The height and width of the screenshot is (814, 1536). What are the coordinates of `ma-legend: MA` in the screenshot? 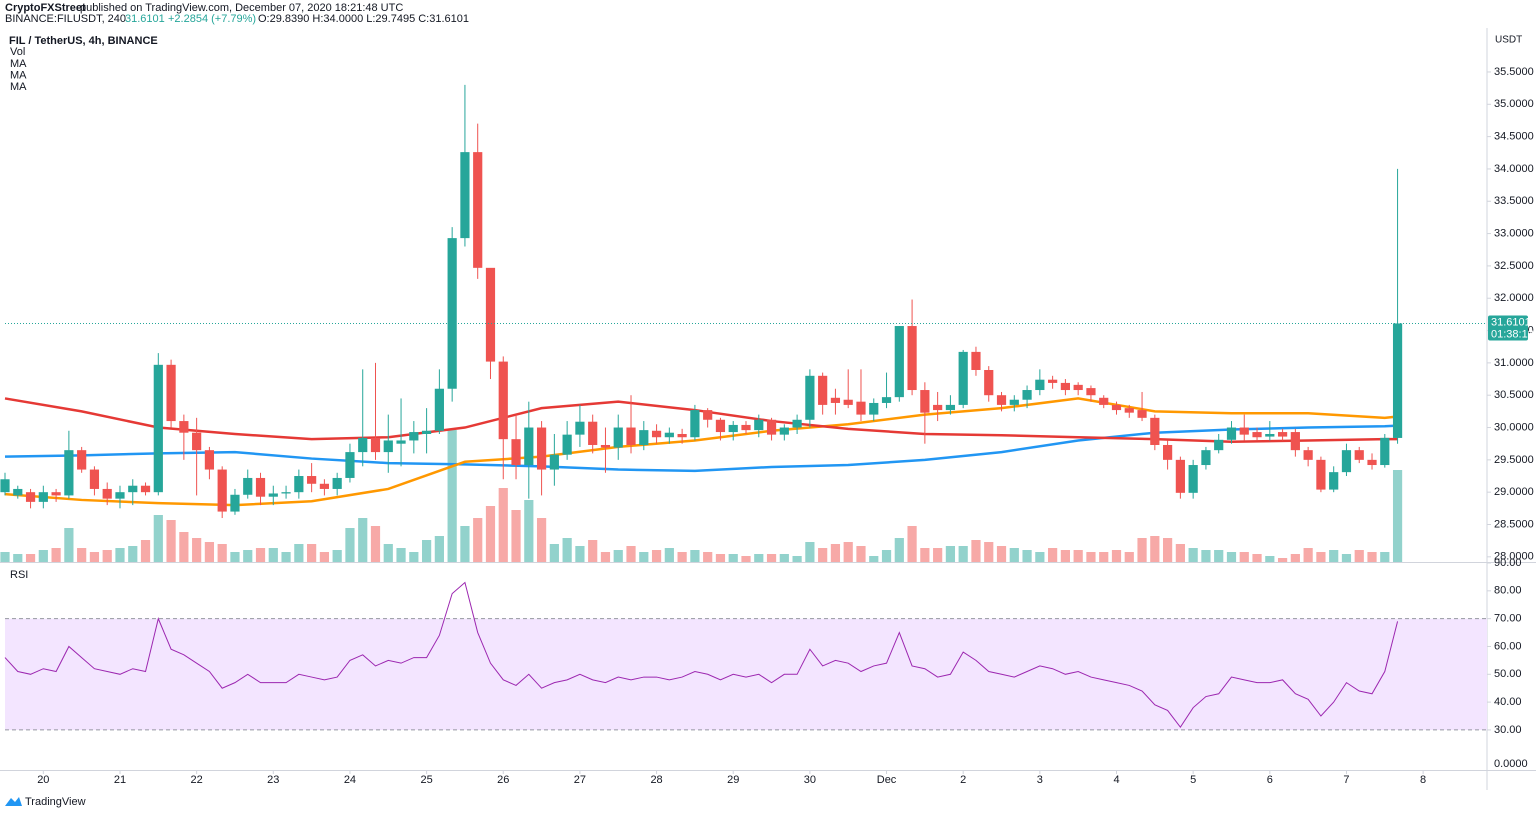 It's located at (18, 64).